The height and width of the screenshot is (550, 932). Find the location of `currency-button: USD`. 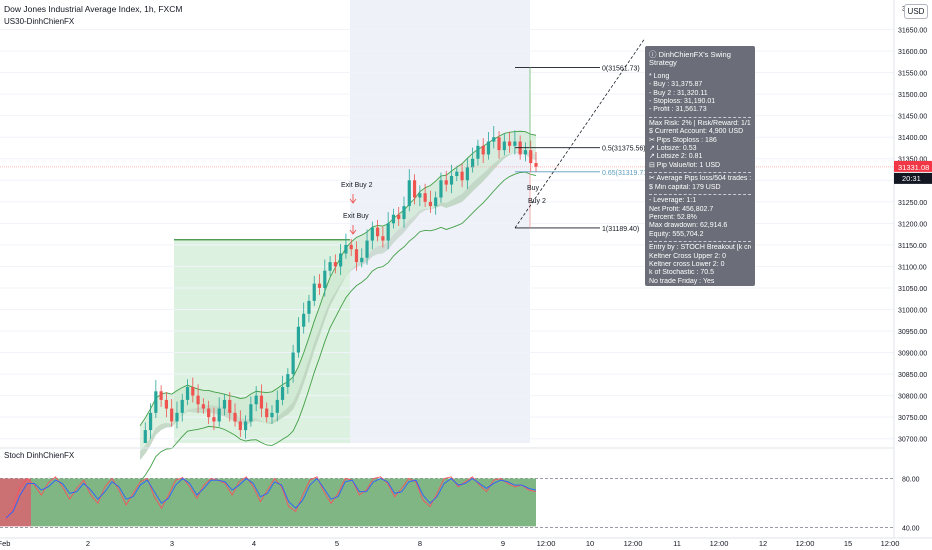

currency-button: USD is located at coordinates (916, 11).